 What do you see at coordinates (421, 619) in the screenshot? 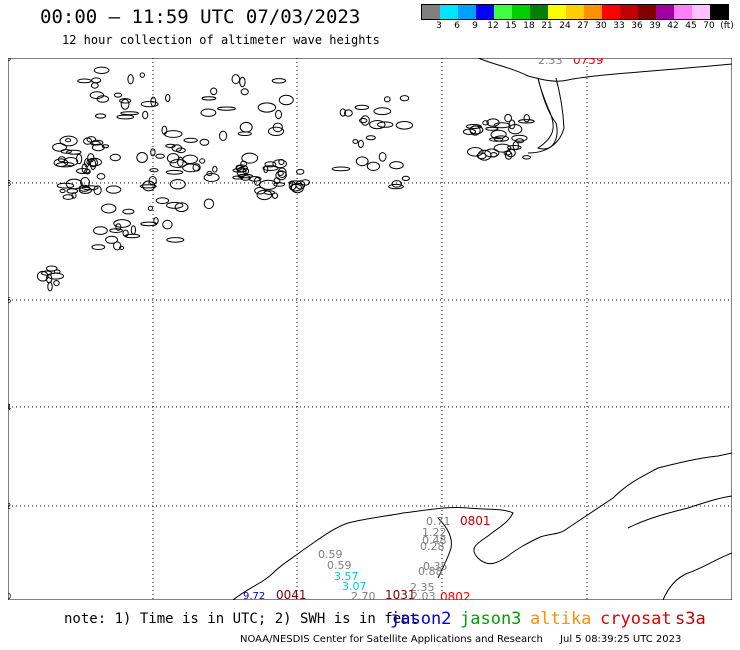
I see `satellite-legend-jason2: jason2` at bounding box center [421, 619].